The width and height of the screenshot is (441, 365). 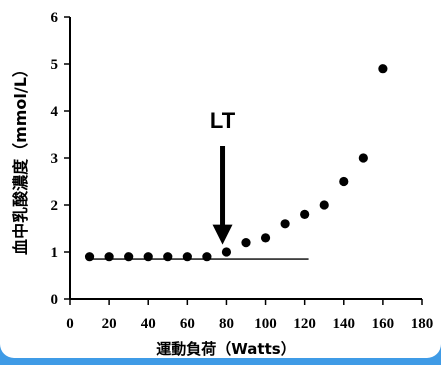 What do you see at coordinates (304, 324) in the screenshot?
I see `x-tick-label: 120` at bounding box center [304, 324].